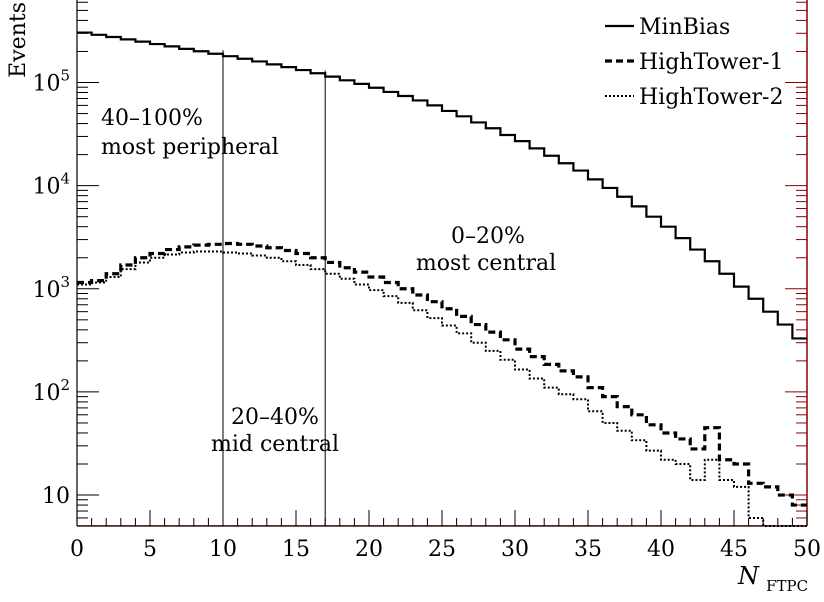 This screenshot has width=824, height=602. Describe the element at coordinates (588, 549) in the screenshot. I see `x-tick-label: 35` at that location.